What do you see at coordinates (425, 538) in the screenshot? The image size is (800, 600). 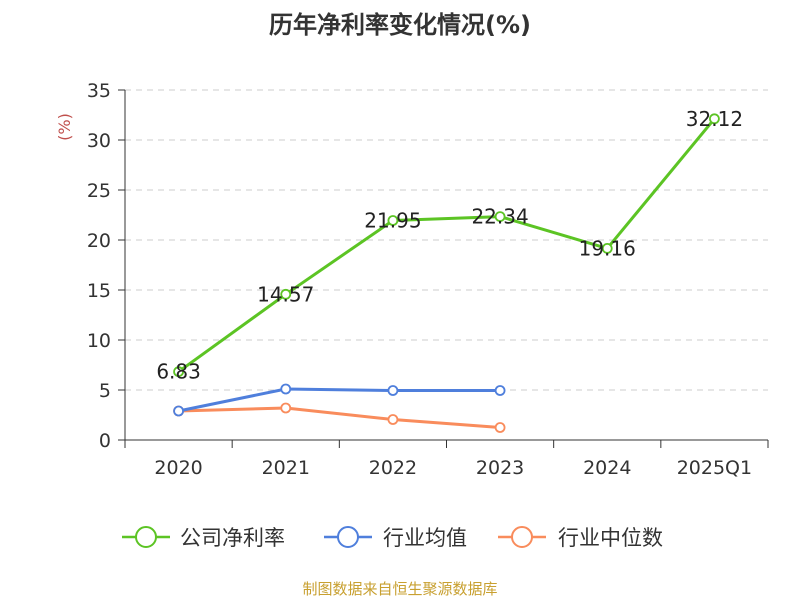 I see `legend-label: 行业均值` at bounding box center [425, 538].